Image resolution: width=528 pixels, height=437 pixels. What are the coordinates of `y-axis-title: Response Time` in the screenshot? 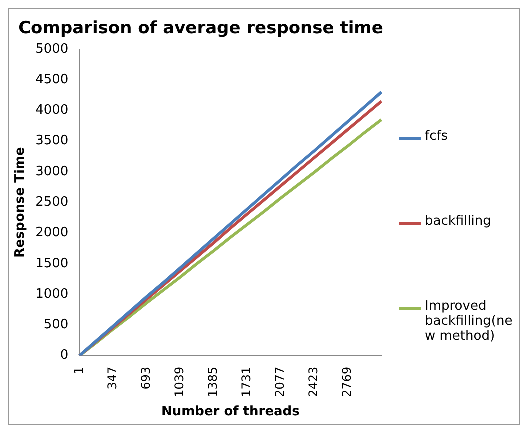 It's located at (20, 202).